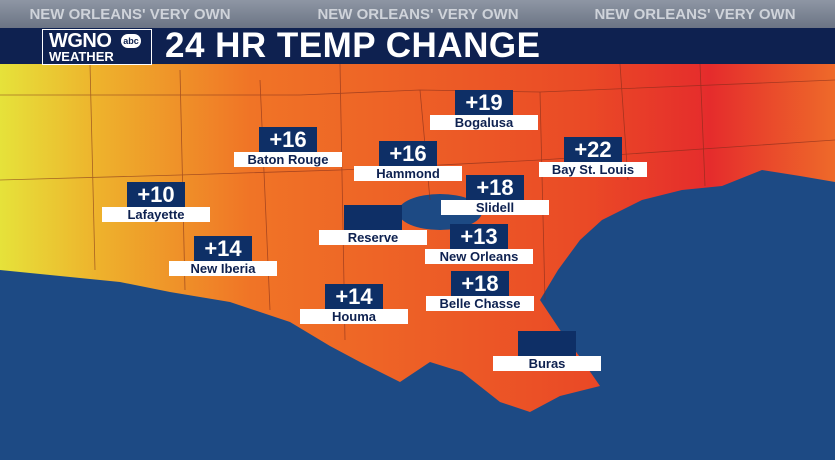 This screenshot has width=835, height=460. I want to click on city-label: Slidell, so click(495, 207).